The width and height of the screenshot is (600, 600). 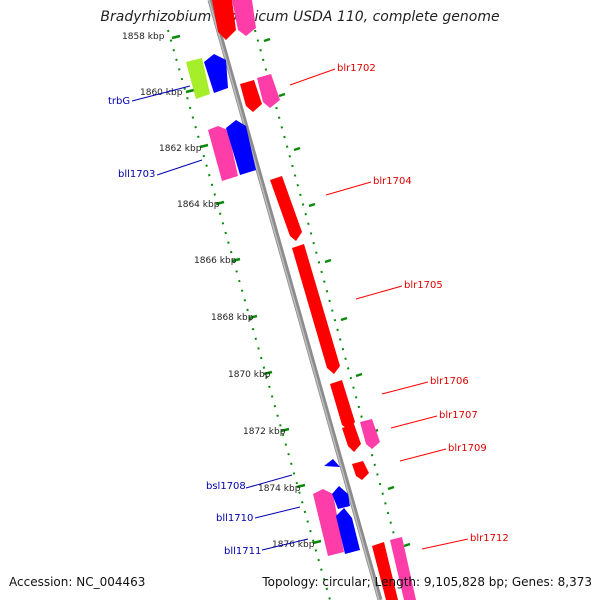 What do you see at coordinates (77, 582) in the screenshot?
I see `accession-text: Accession: NC_004463` at bounding box center [77, 582].